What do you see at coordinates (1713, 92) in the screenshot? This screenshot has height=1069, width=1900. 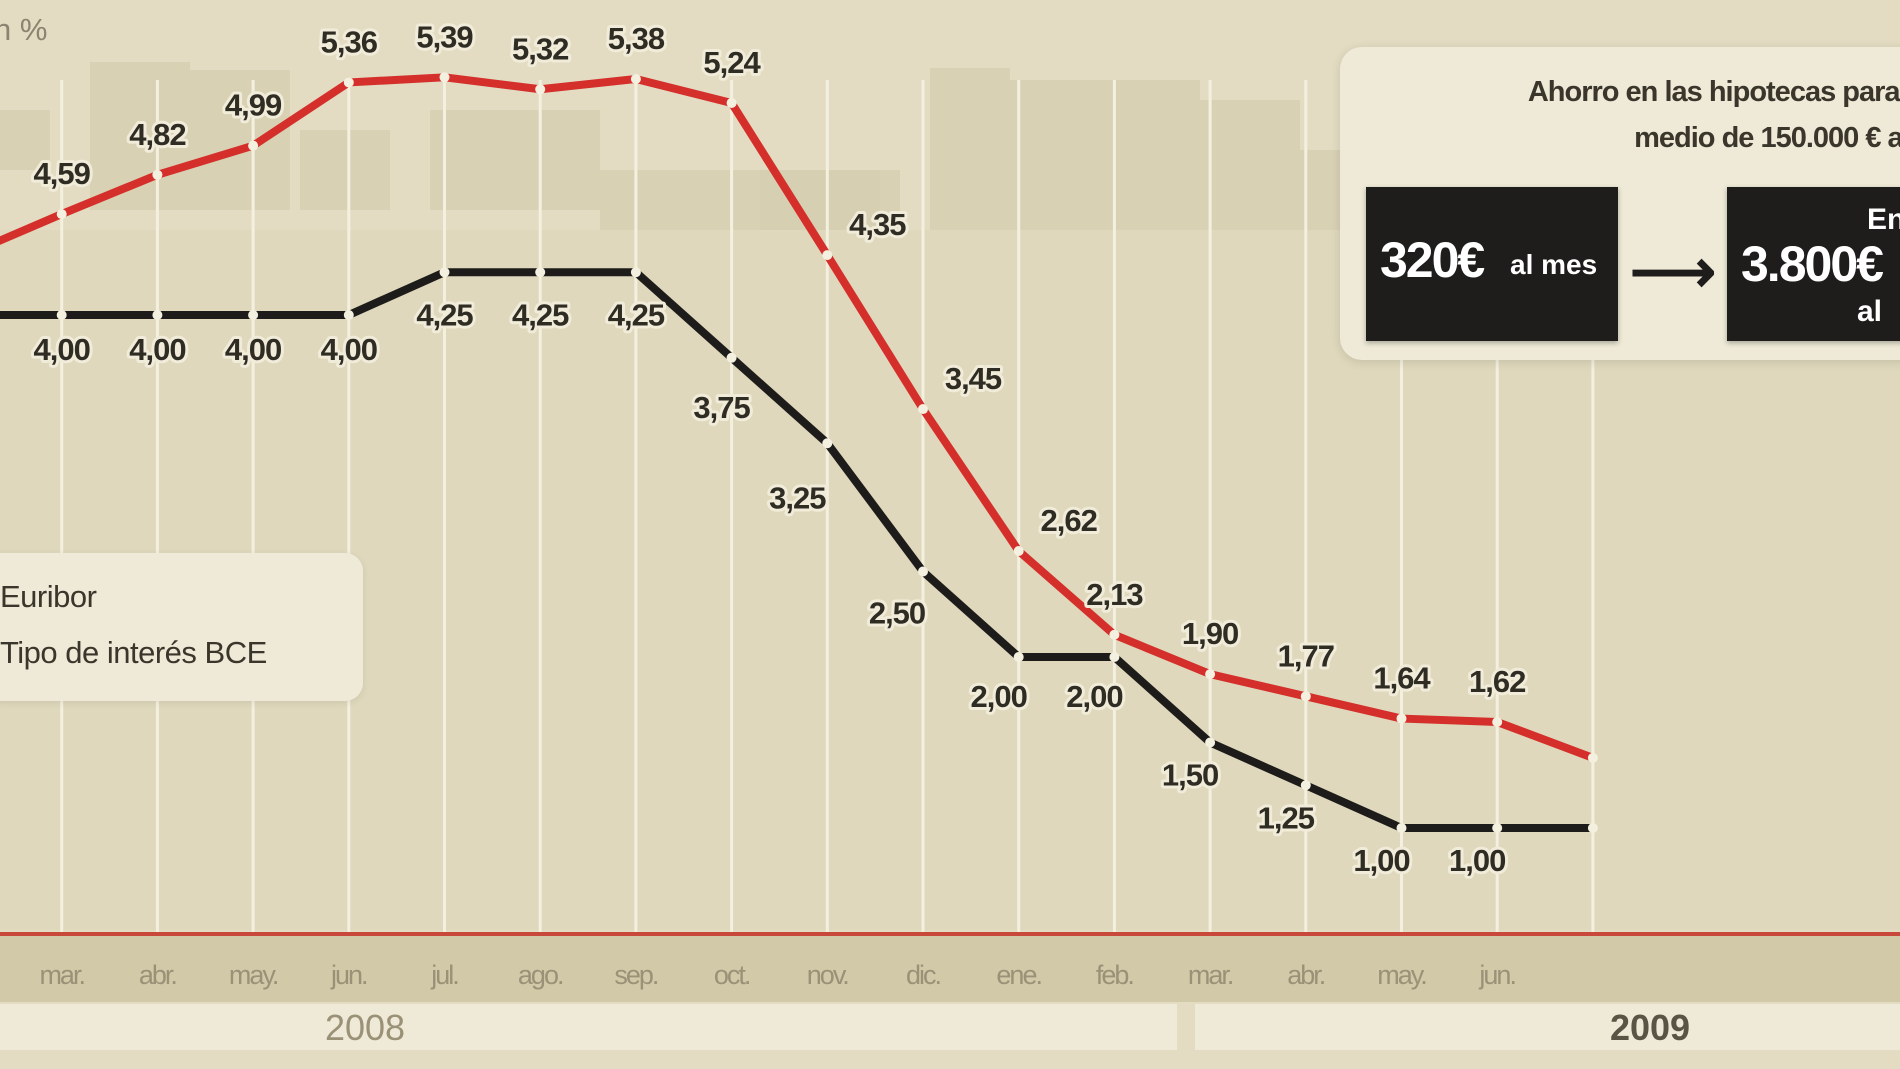 I see `savings-title-line1: Ahorro en las hipotecas para un` at bounding box center [1713, 92].